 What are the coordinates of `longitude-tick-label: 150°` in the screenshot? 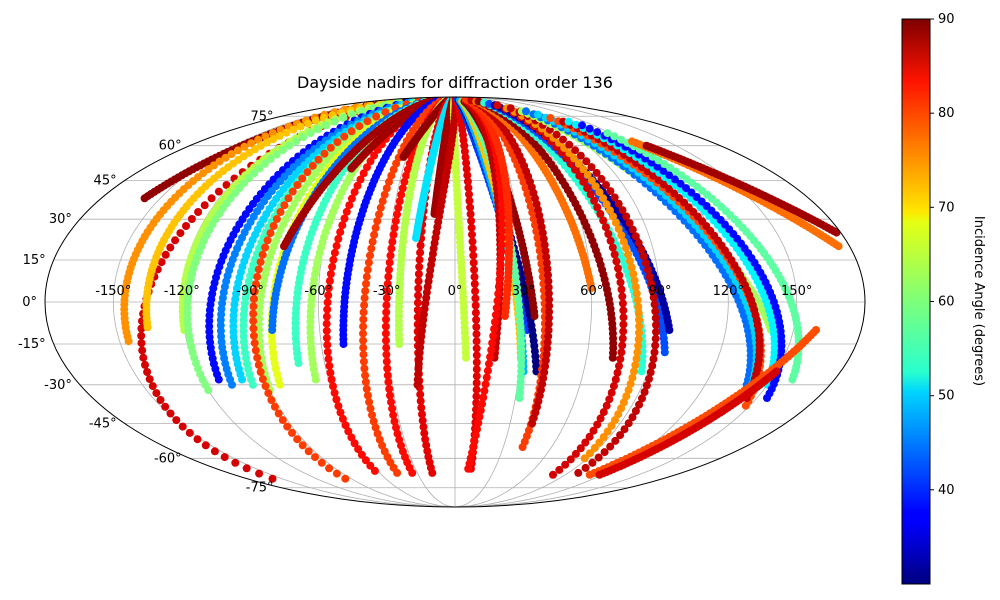 It's located at (796, 291).